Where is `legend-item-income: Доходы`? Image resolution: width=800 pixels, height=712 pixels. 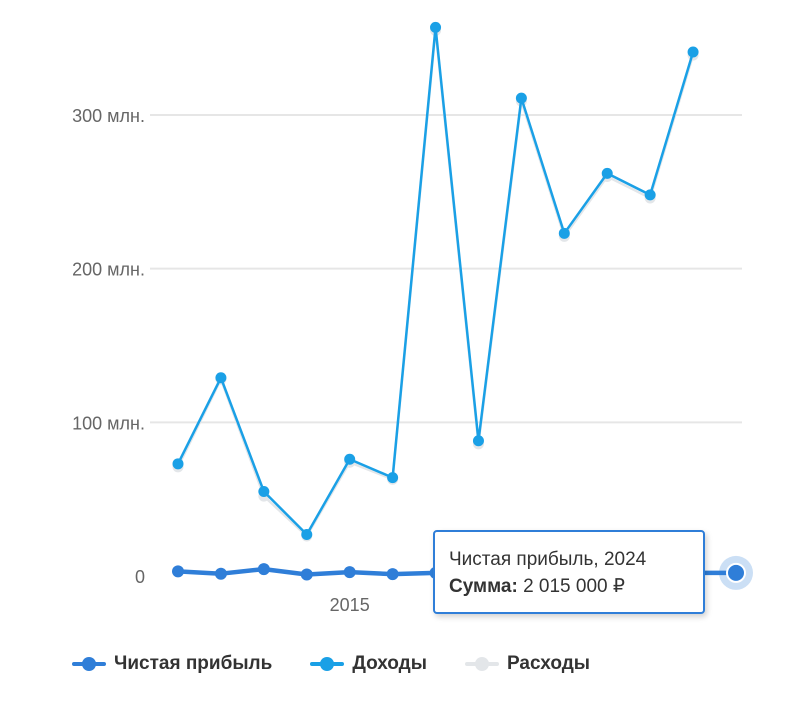 legend-item-income: Доходы is located at coordinates (368, 664).